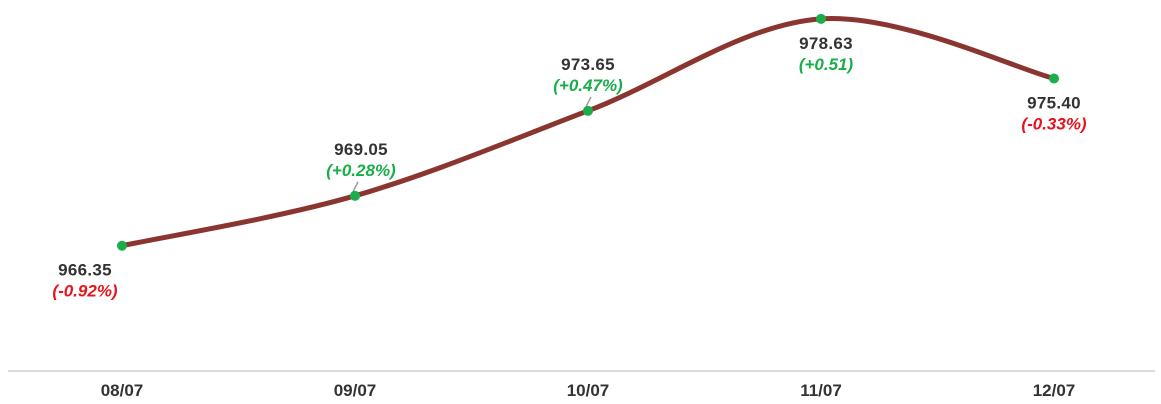 Image resolution: width=1161 pixels, height=404 pixels. What do you see at coordinates (355, 390) in the screenshot?
I see `x-tick-label: 09/07` at bounding box center [355, 390].